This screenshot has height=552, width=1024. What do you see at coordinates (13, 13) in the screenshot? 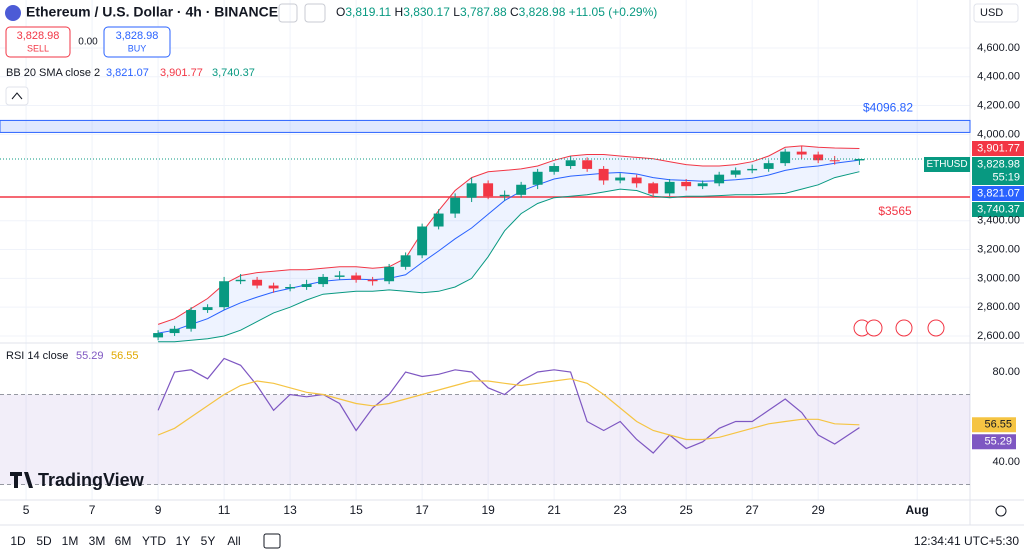
I see `symbol-logo` at bounding box center [13, 13].